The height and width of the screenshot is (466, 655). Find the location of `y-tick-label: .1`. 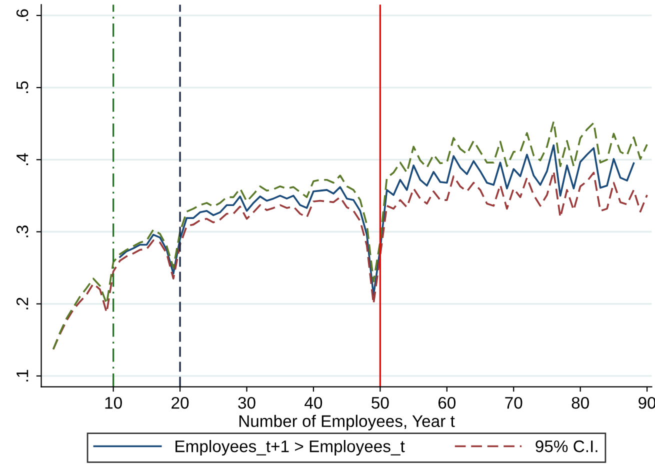

y-tick-label: .1 is located at coordinates (22, 376).